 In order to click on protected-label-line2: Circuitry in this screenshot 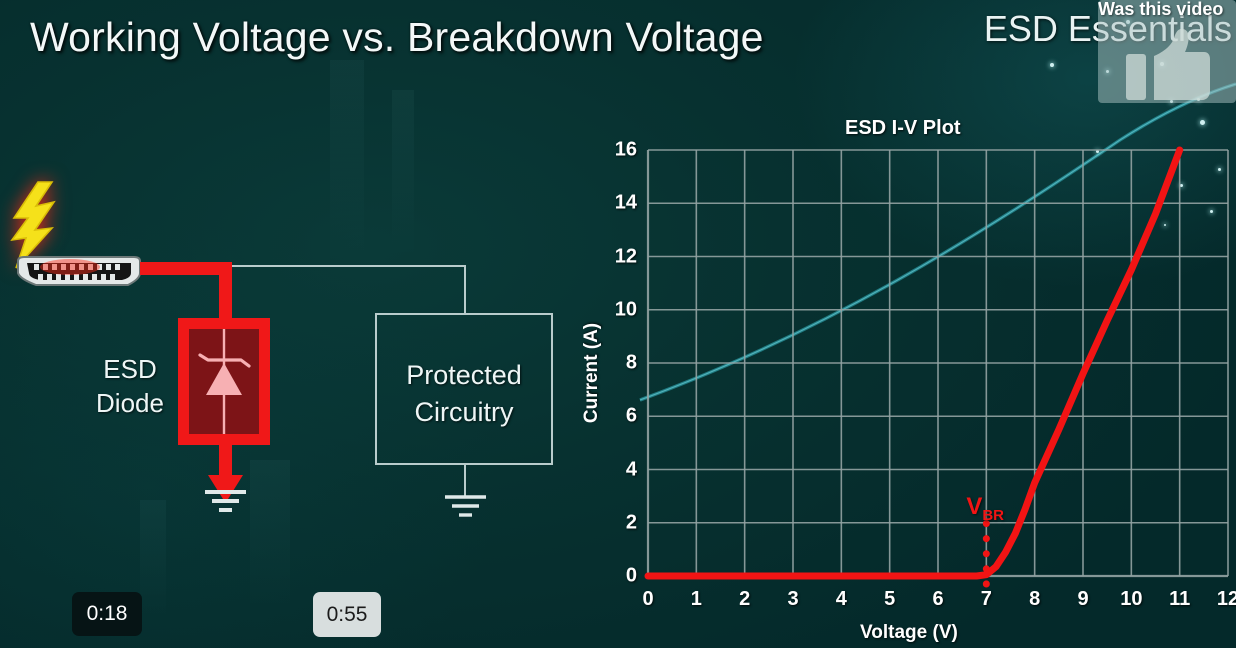, I will do `click(464, 412)`.